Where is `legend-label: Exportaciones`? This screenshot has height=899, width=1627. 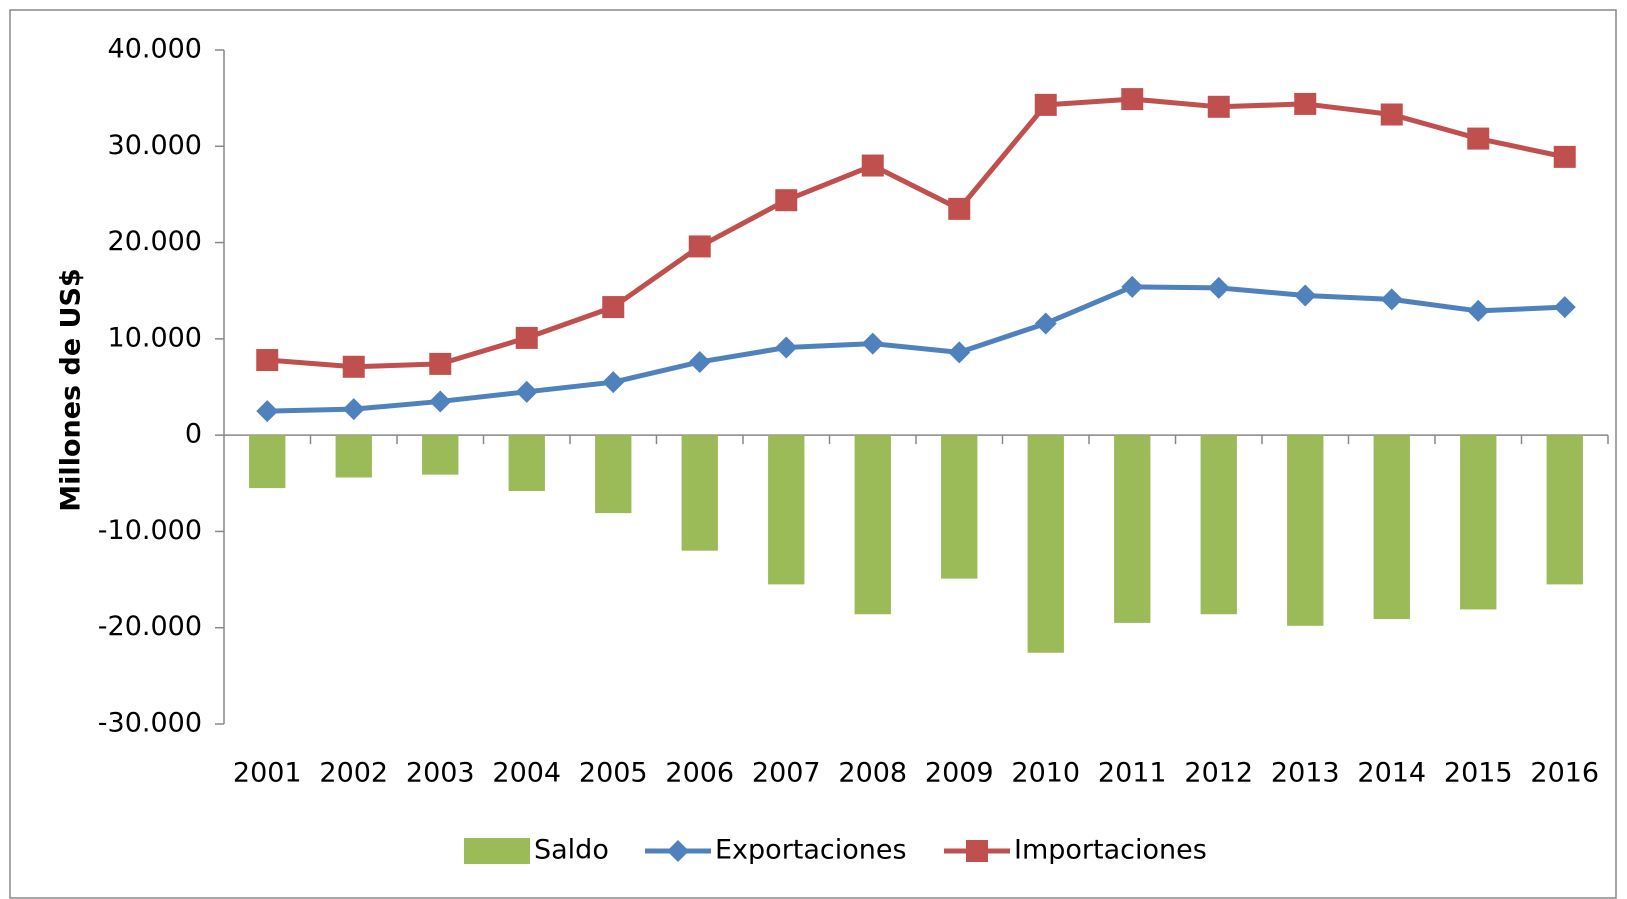 legend-label: Exportaciones is located at coordinates (811, 850).